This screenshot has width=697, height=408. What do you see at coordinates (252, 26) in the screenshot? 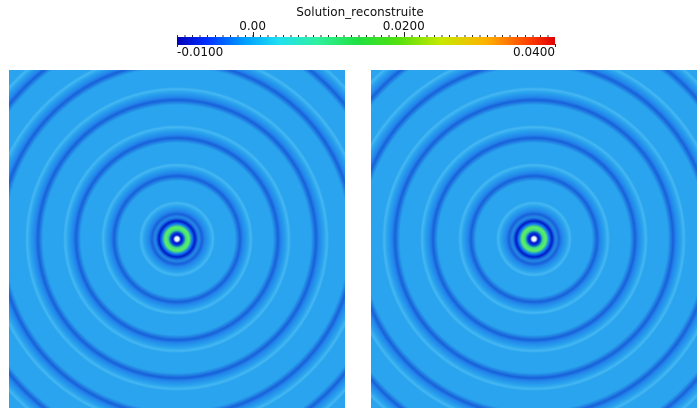
I see `tick-label: 0.00` at bounding box center [252, 26].